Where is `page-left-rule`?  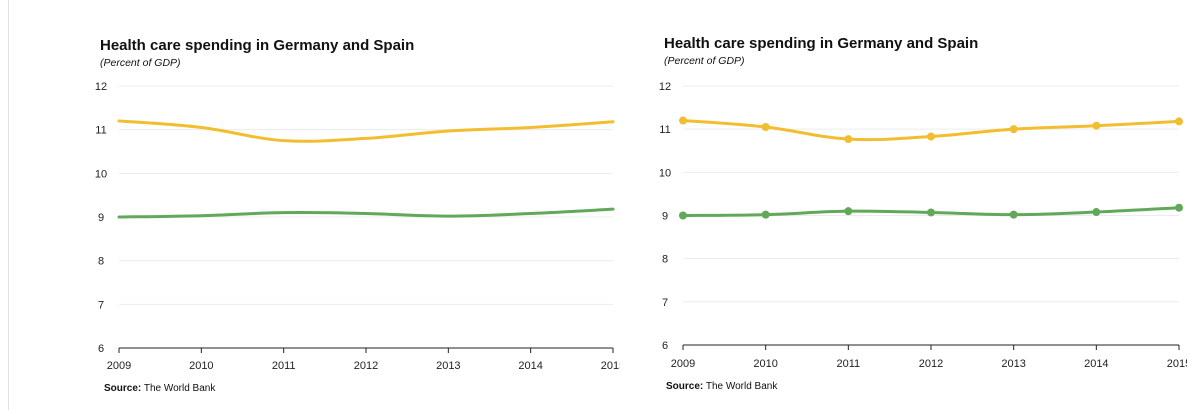
page-left-rule is located at coordinates (8, 205).